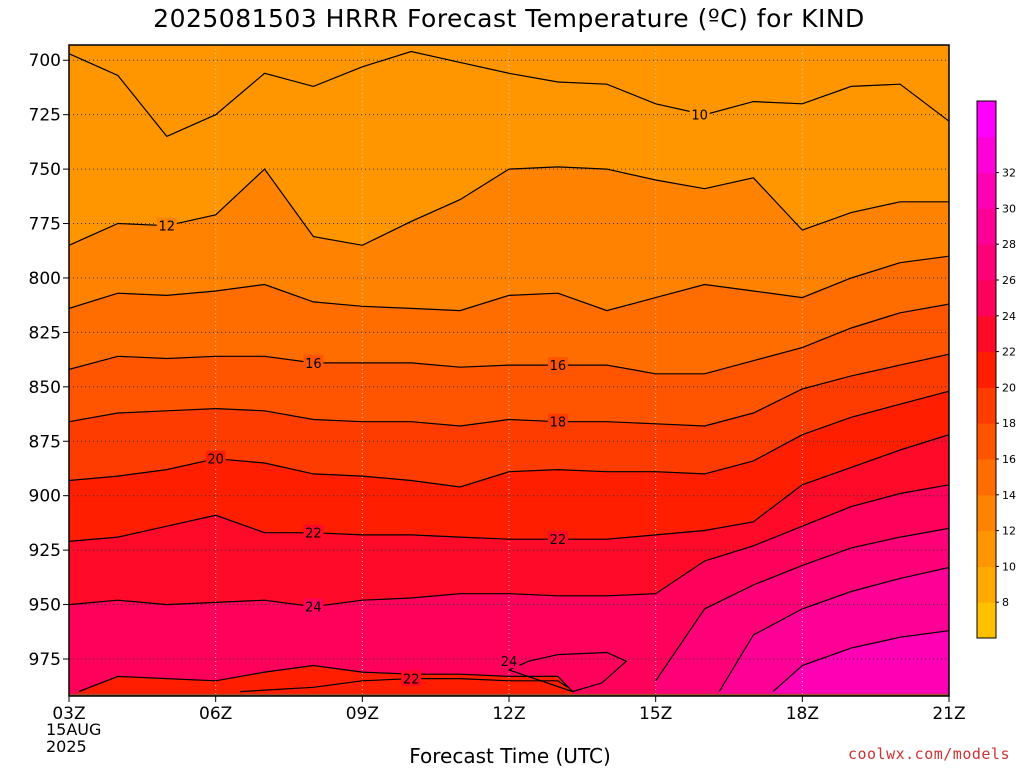  I want to click on band-24-pocket, so click(568, 672).